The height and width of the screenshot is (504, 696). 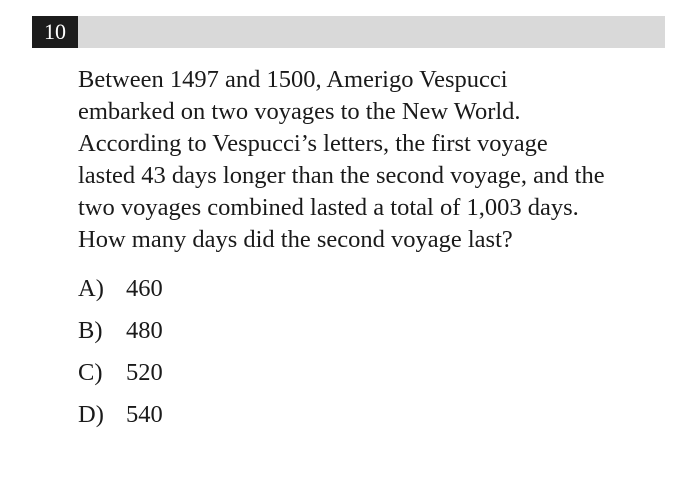 What do you see at coordinates (120, 289) in the screenshot?
I see `choice-a: A) 460` at bounding box center [120, 289].